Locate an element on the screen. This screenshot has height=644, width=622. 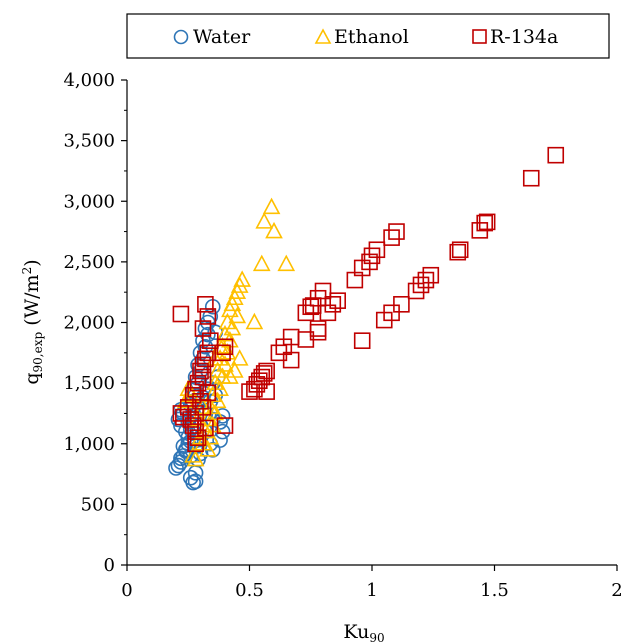
y-tick-label: 1,500 is located at coordinates (89, 383).